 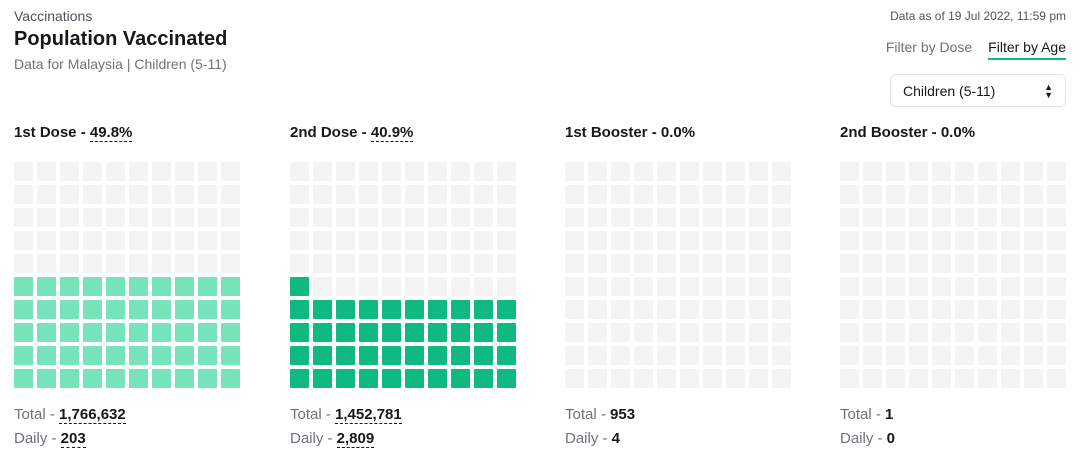 What do you see at coordinates (978, 90) in the screenshot?
I see `age-group-select: Children (5-11) ▲ ▼` at bounding box center [978, 90].